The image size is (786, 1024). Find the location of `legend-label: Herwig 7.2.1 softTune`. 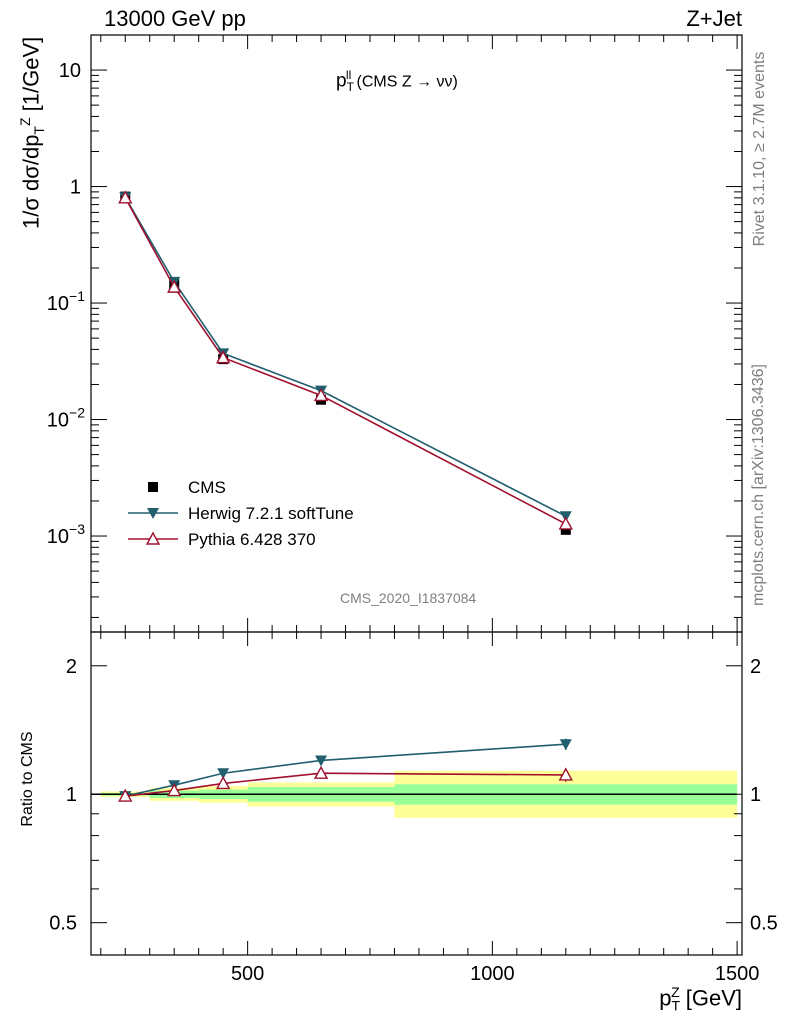

legend-label: Herwig 7.2.1 softTune is located at coordinates (271, 513).